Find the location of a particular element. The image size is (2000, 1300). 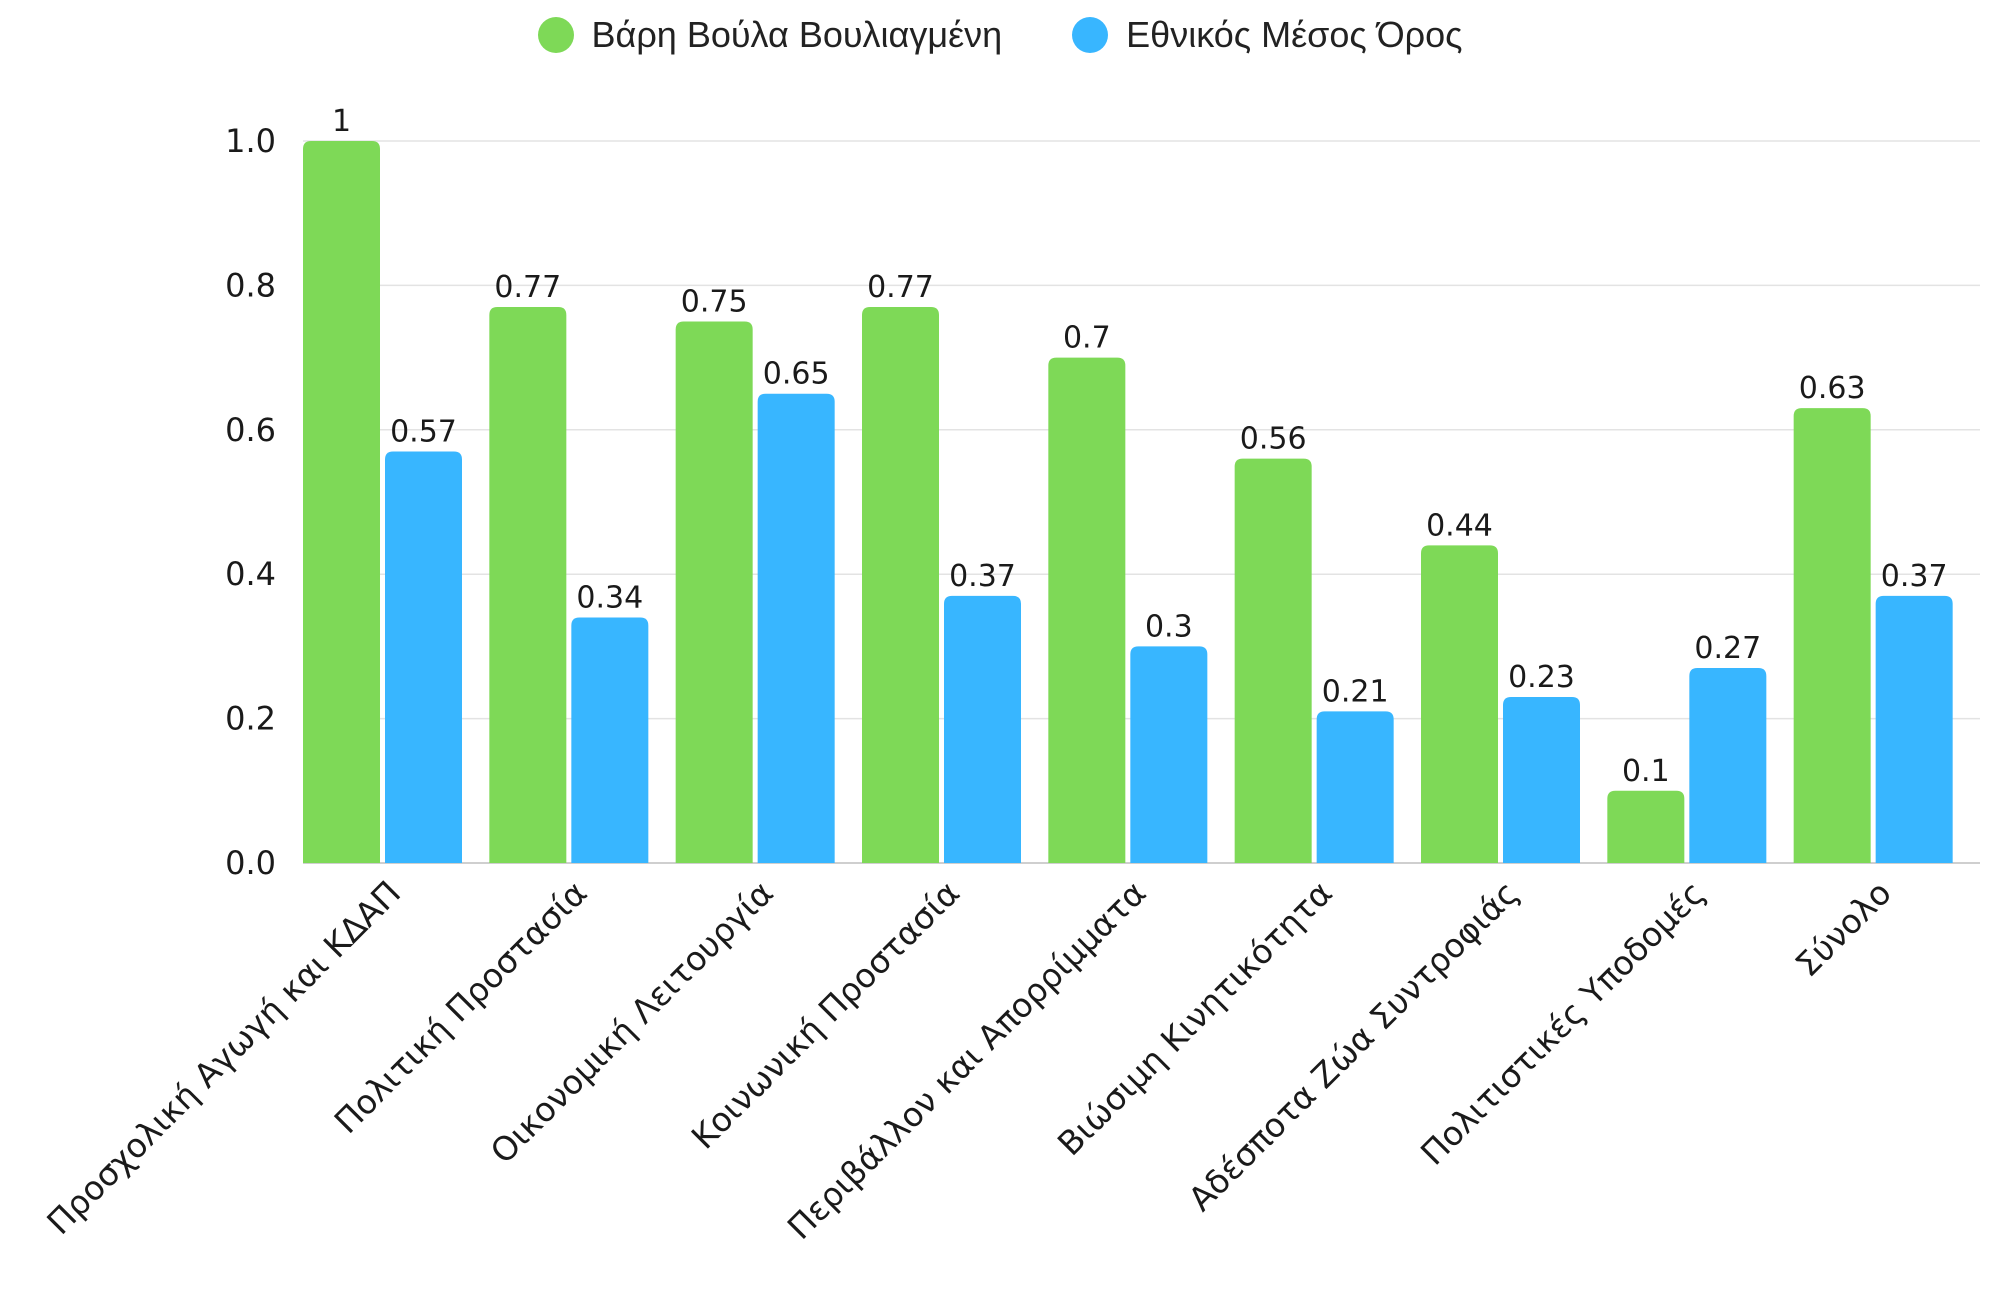

y-tick-label: 0.6 is located at coordinates (250, 430).